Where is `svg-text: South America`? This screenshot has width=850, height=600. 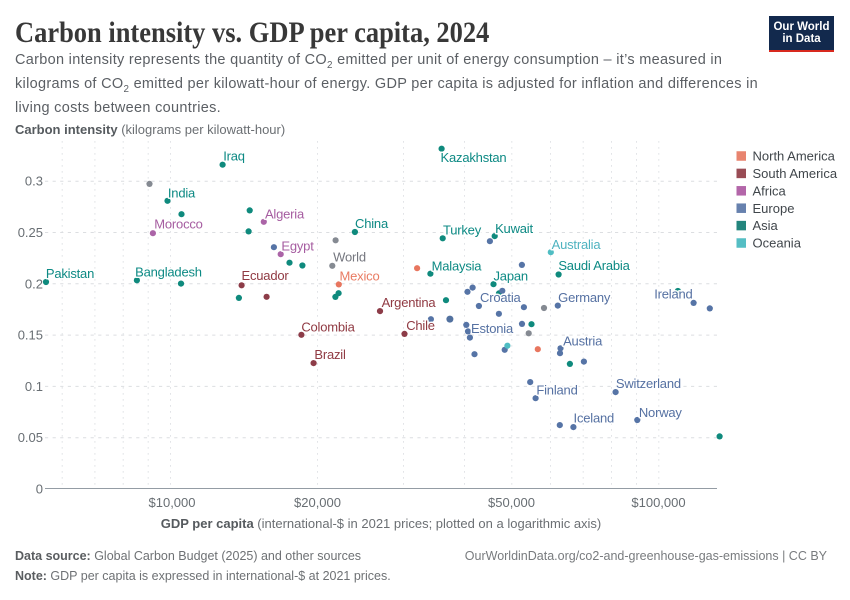 svg-text: South America is located at coordinates (795, 173).